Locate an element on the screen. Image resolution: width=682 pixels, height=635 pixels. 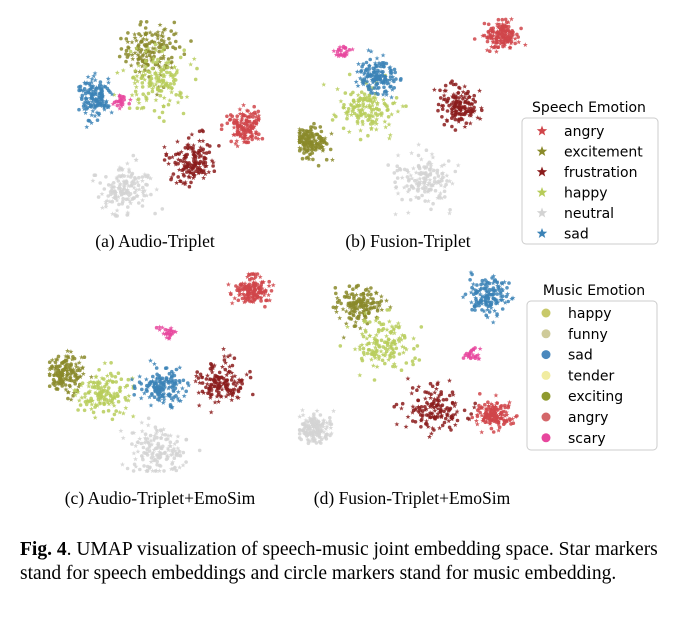
speech-legend-label-angry: angry is located at coordinates (584, 132).